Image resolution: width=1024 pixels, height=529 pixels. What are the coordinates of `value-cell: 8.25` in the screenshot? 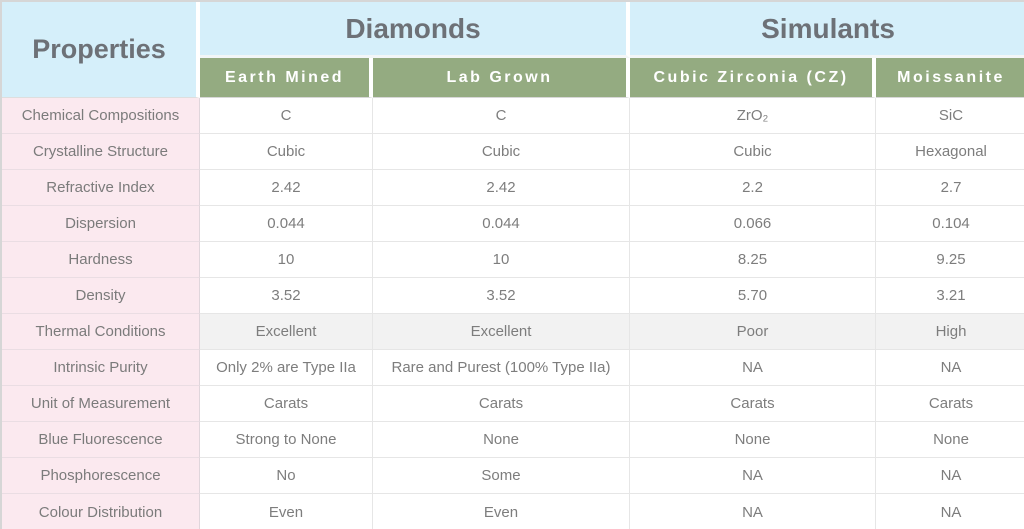 It's located at (753, 260).